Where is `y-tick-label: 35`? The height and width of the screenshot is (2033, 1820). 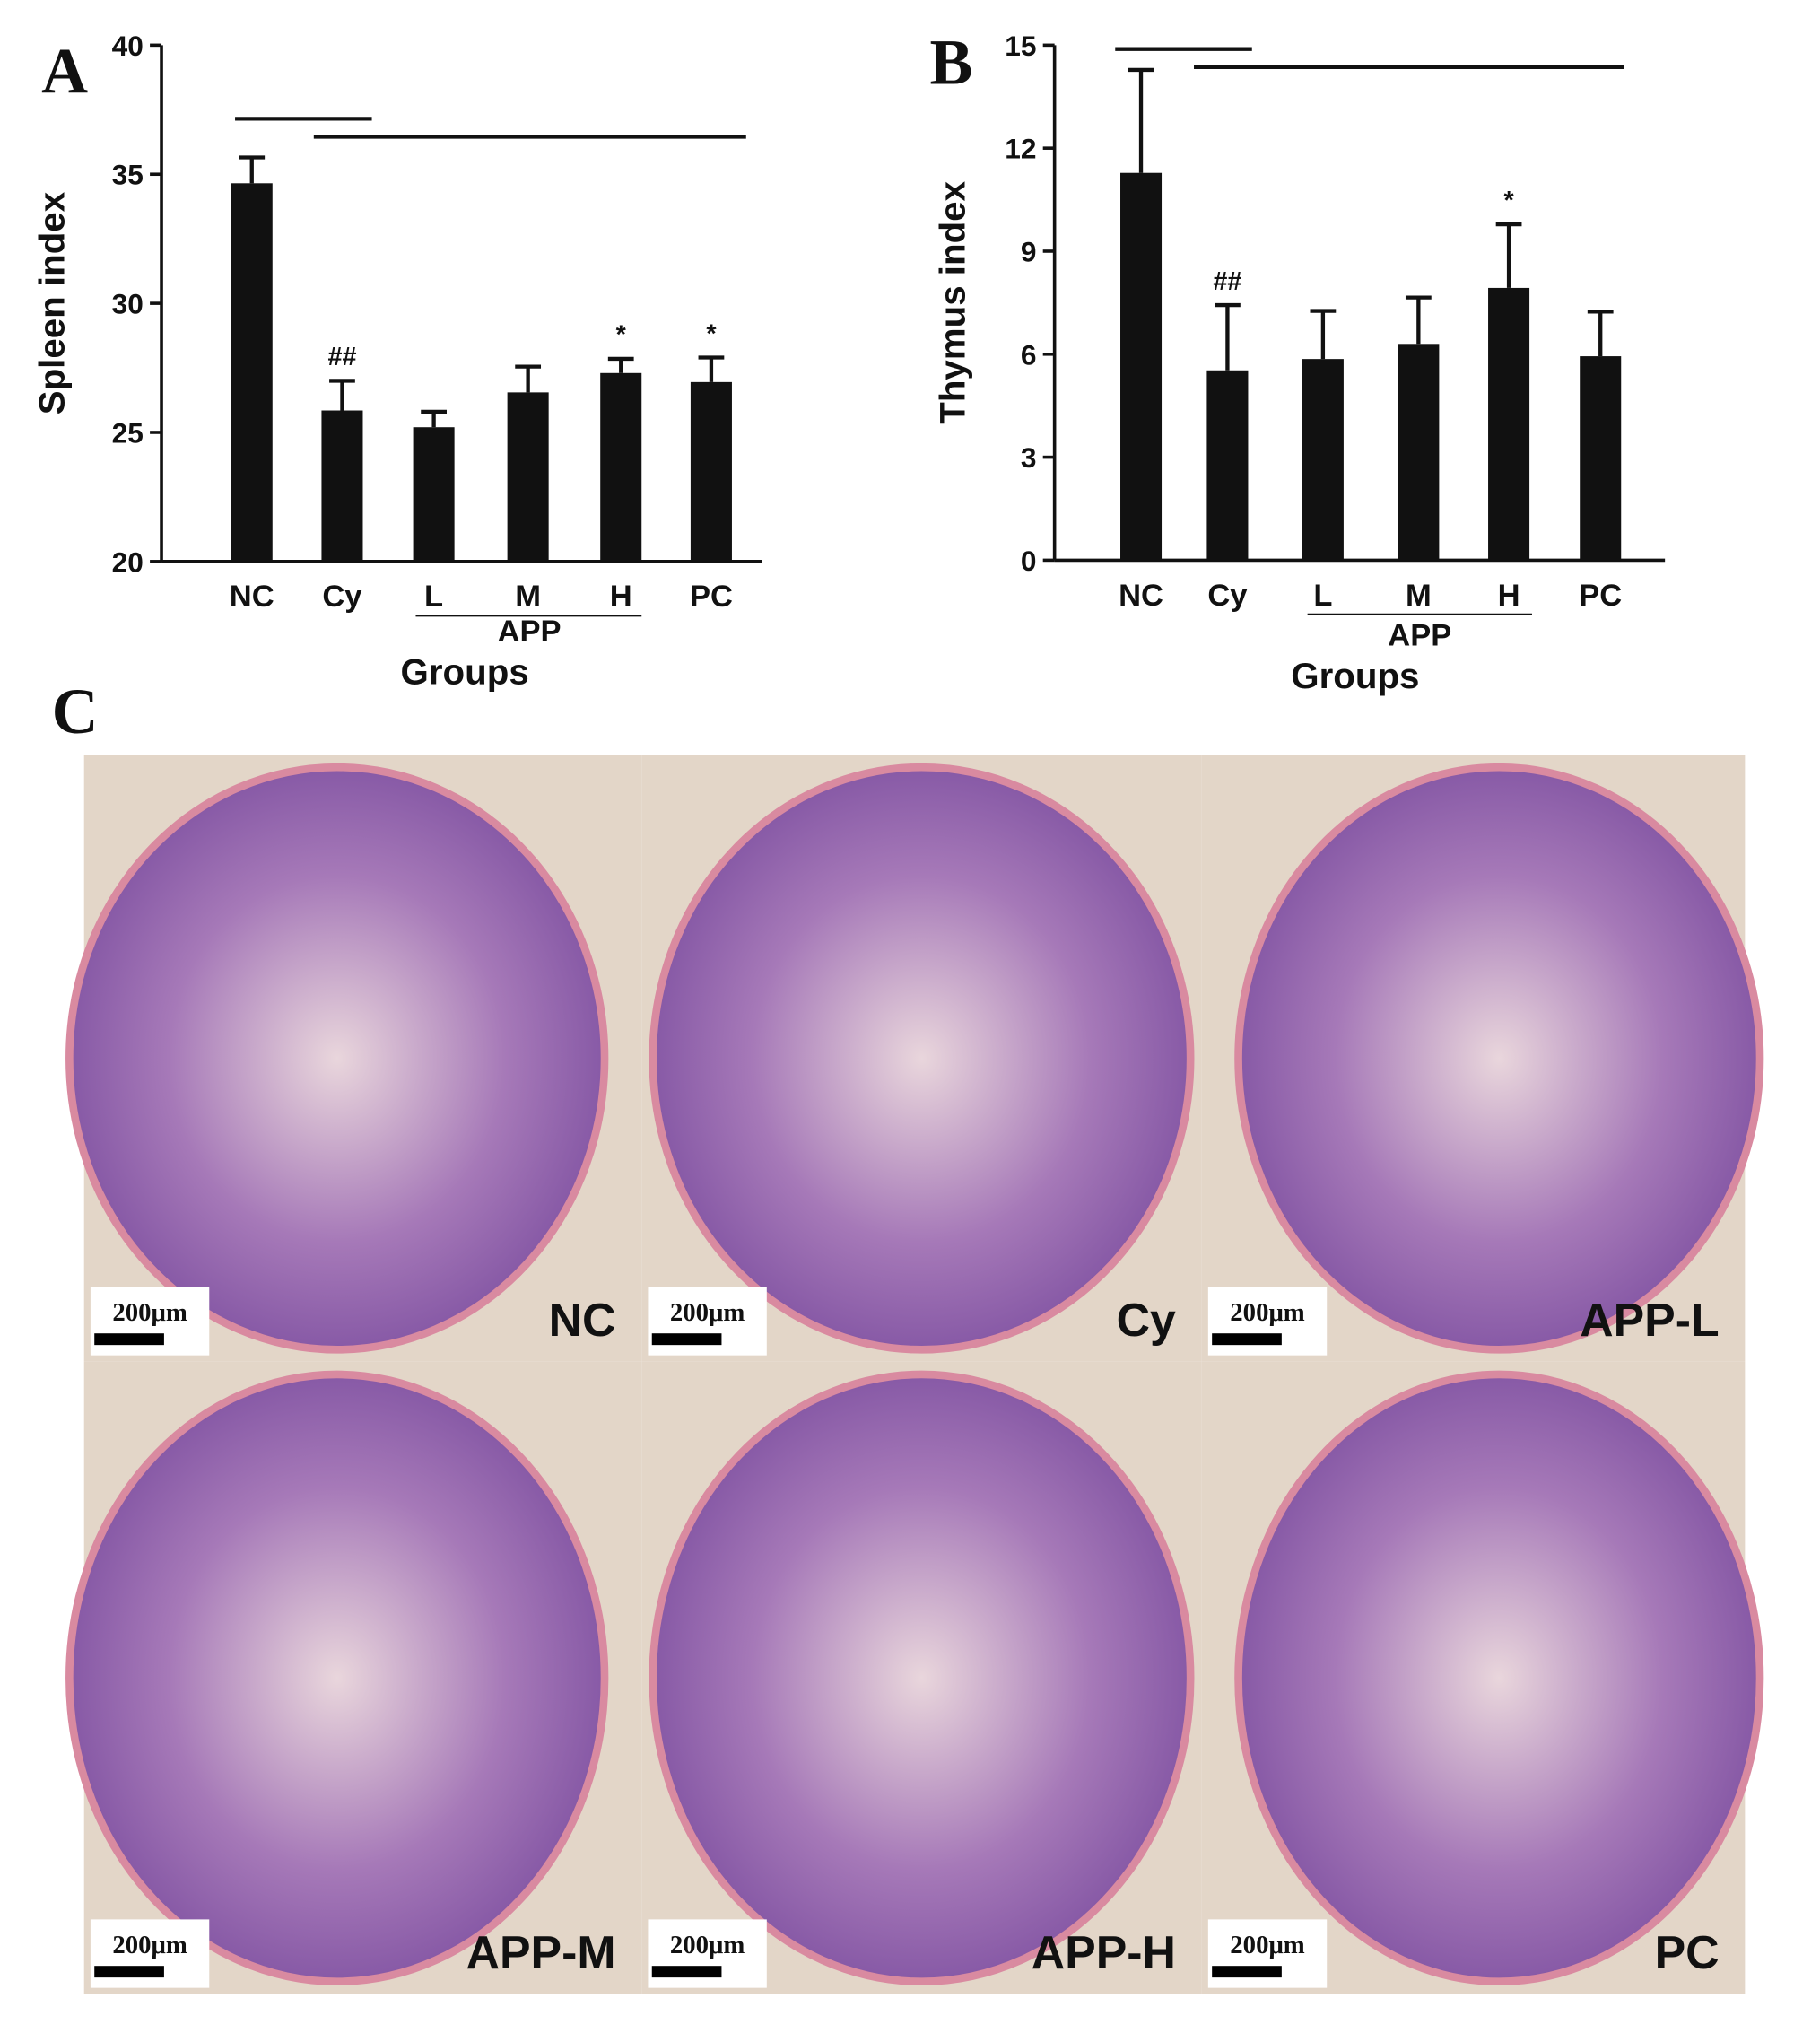
y-tick-label: 35 is located at coordinates (128, 175).